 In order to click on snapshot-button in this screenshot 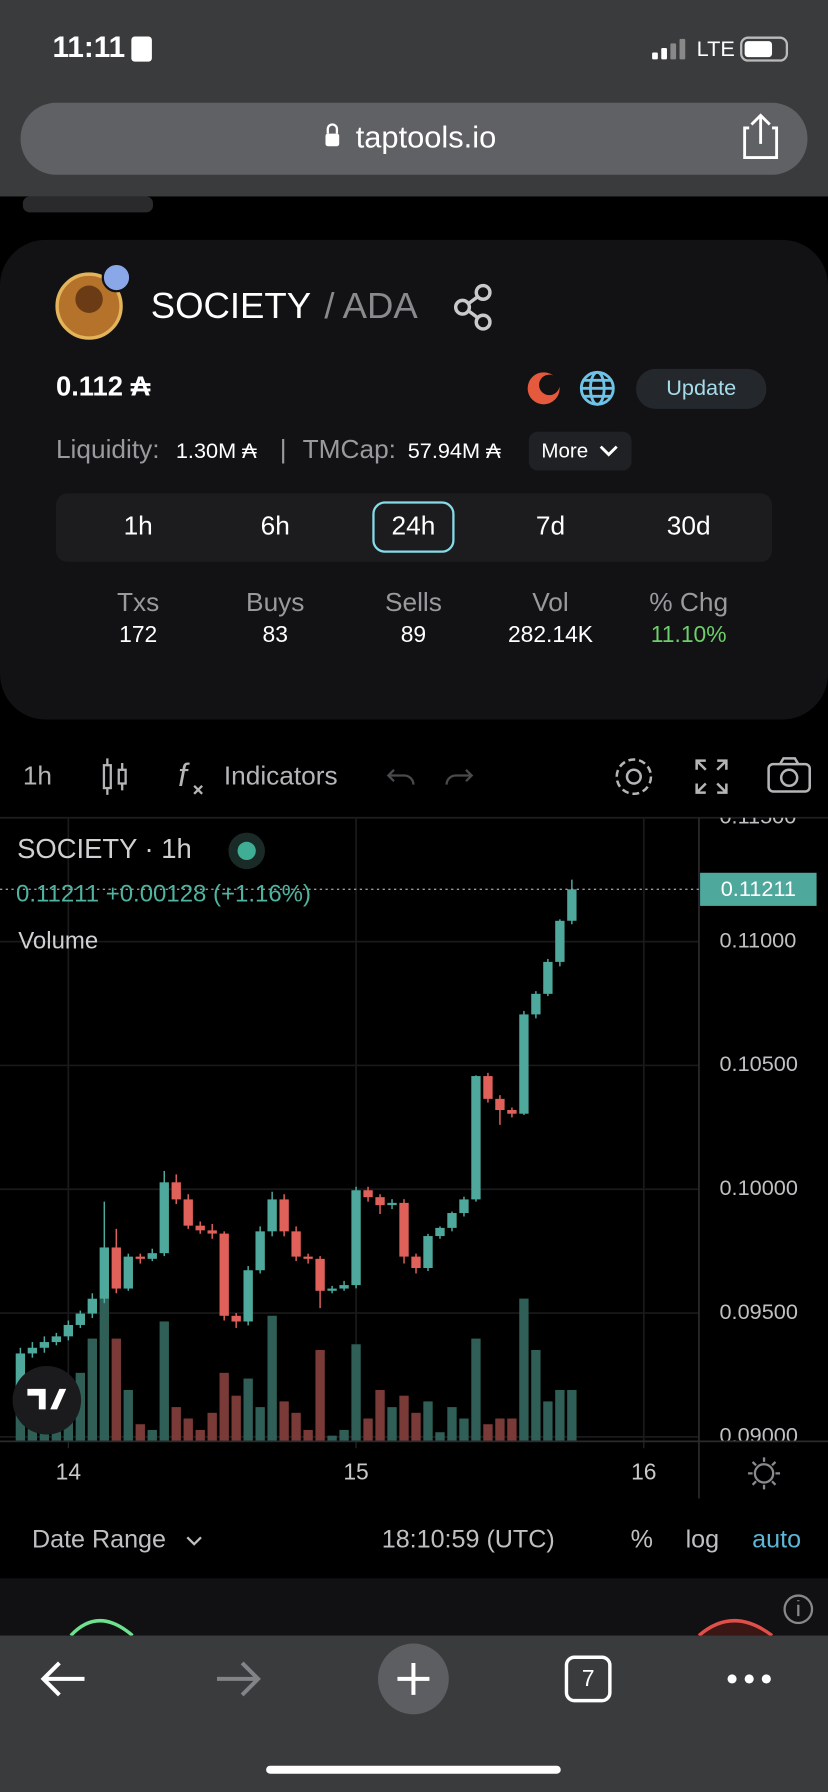, I will do `click(789, 775)`.